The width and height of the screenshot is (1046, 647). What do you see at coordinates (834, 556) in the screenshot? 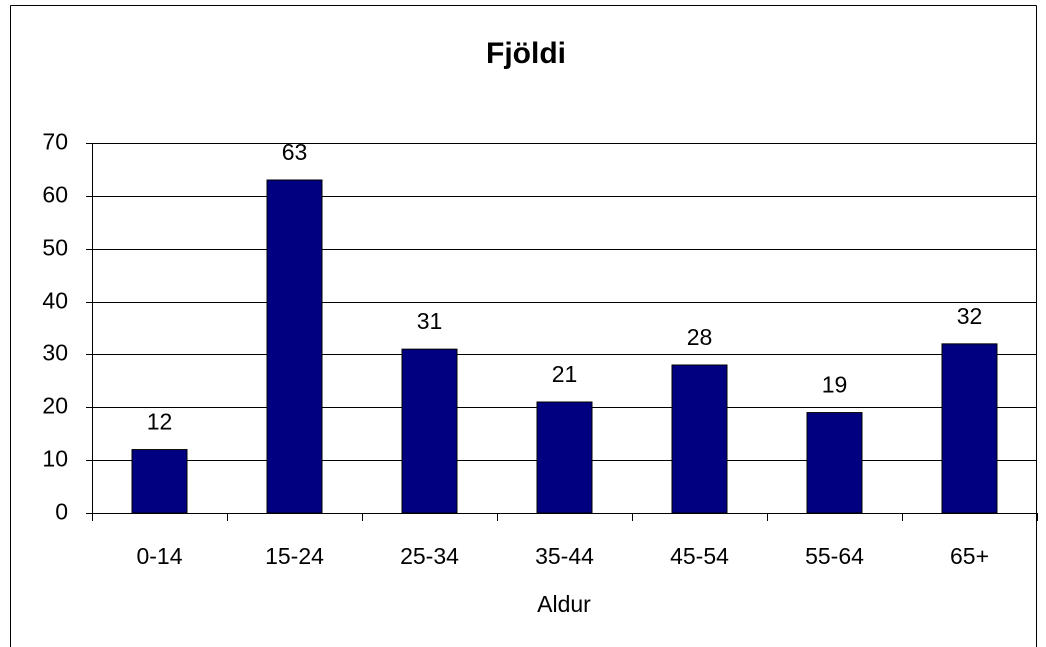
I see `x-tick-label: 55-64` at bounding box center [834, 556].